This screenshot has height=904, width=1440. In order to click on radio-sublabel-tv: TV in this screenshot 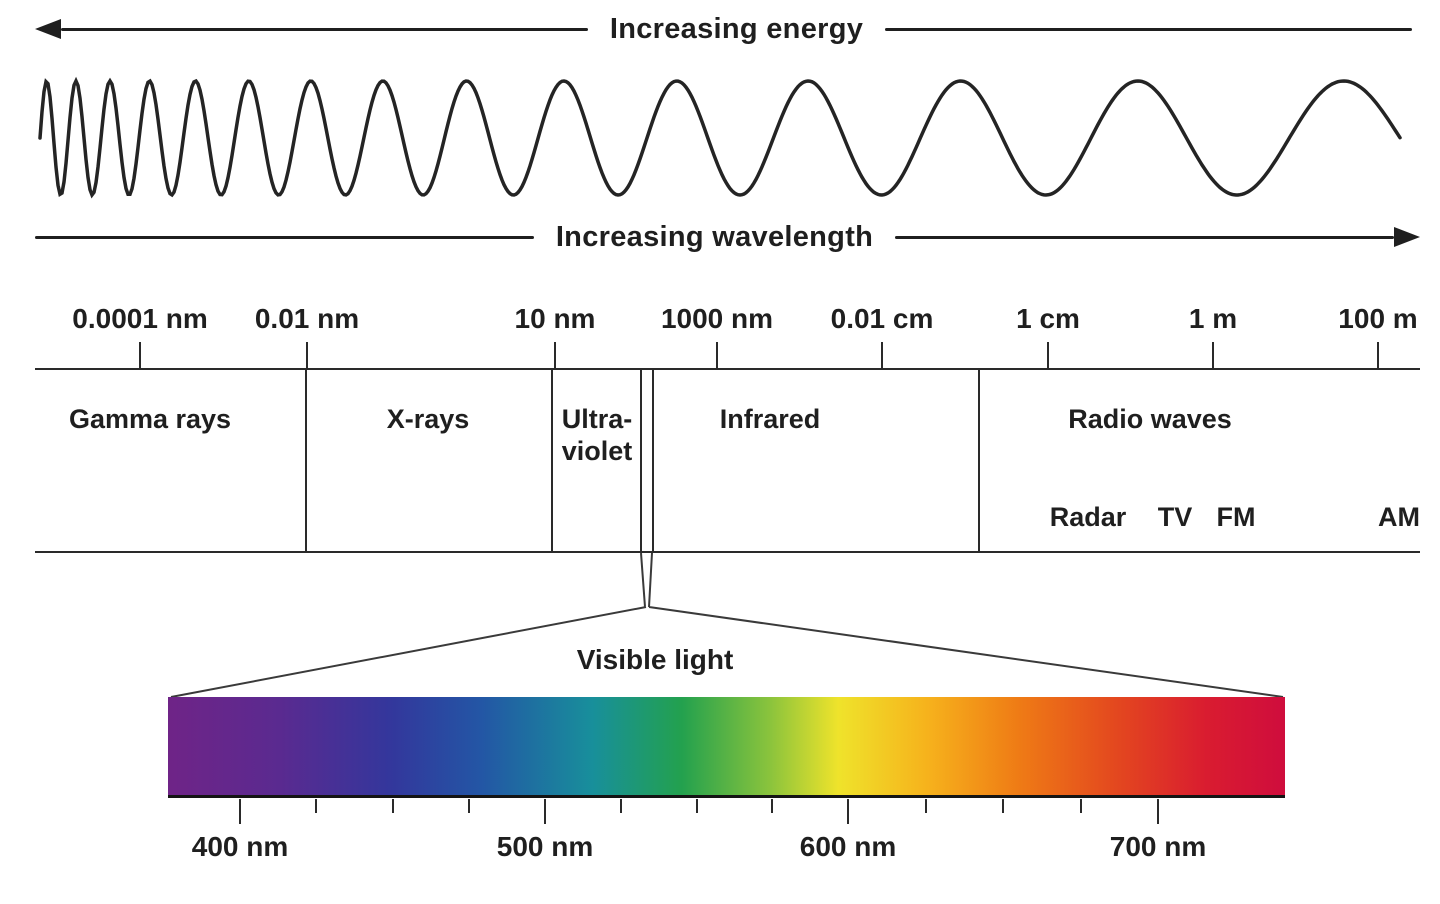, I will do `click(1175, 517)`.